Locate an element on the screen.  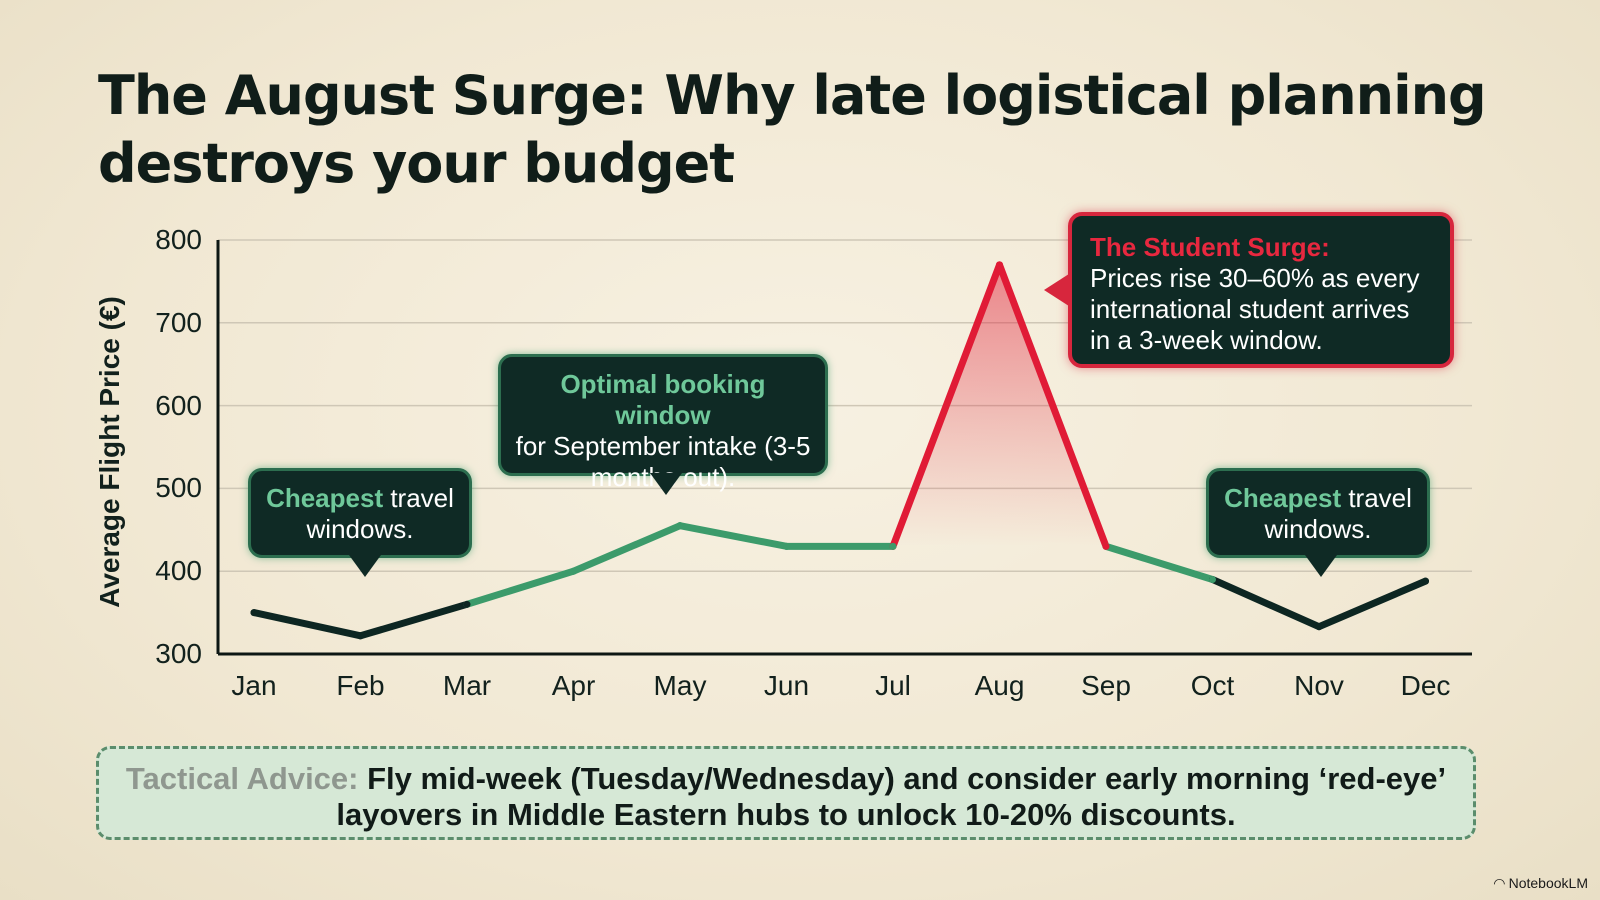
annotation-highlight: The Student Surge: is located at coordinates (1210, 247).